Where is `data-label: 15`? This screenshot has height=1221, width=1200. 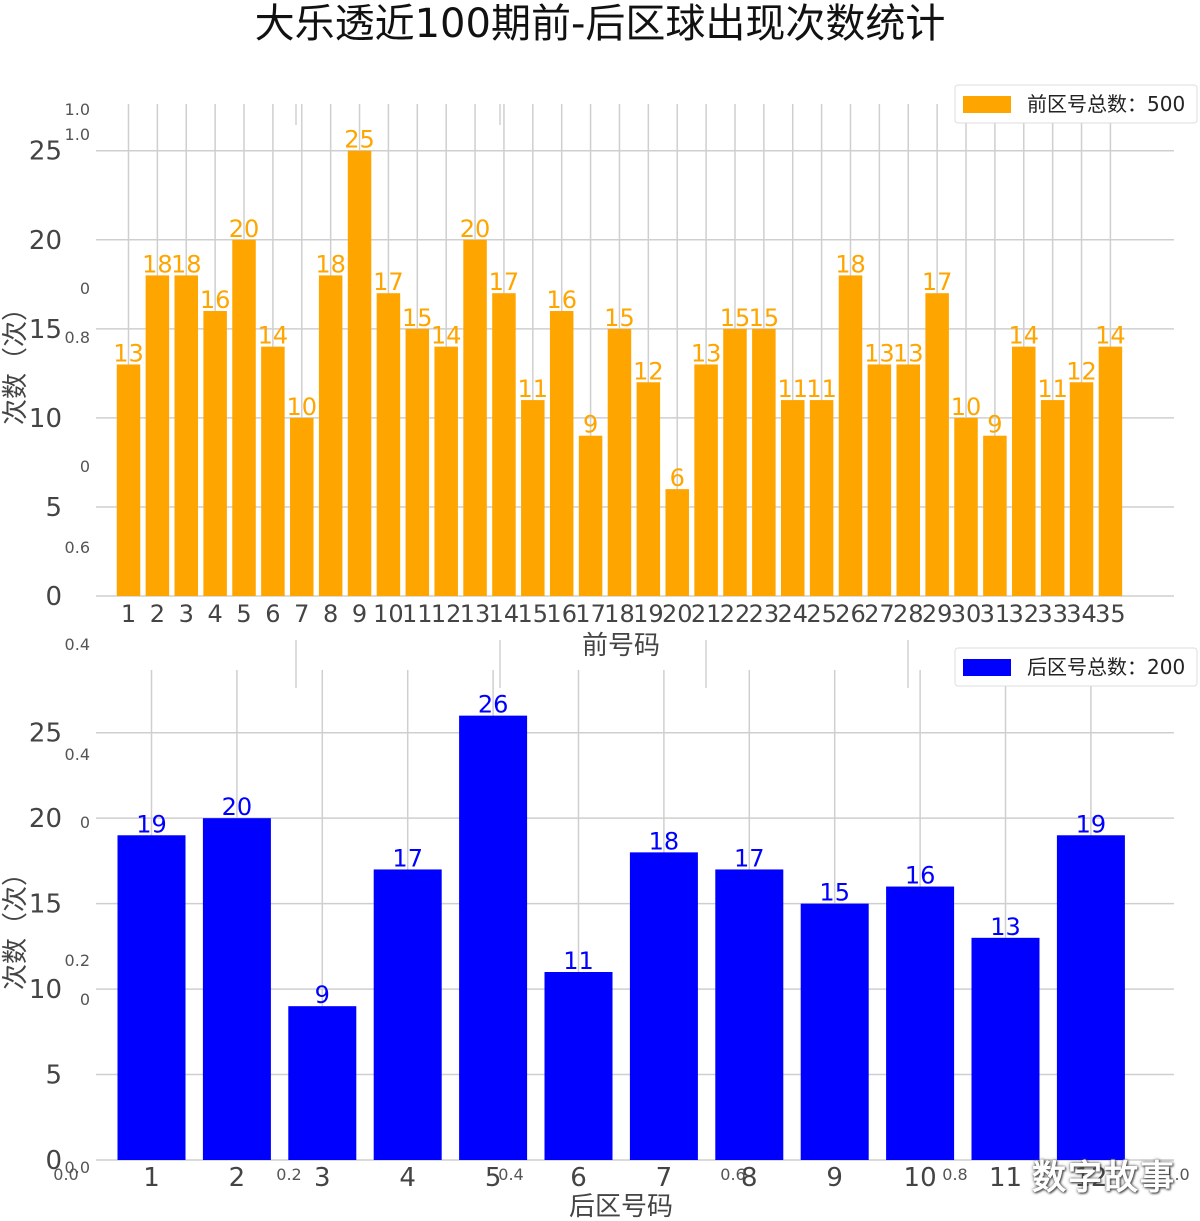
data-label: 15 is located at coordinates (834, 893).